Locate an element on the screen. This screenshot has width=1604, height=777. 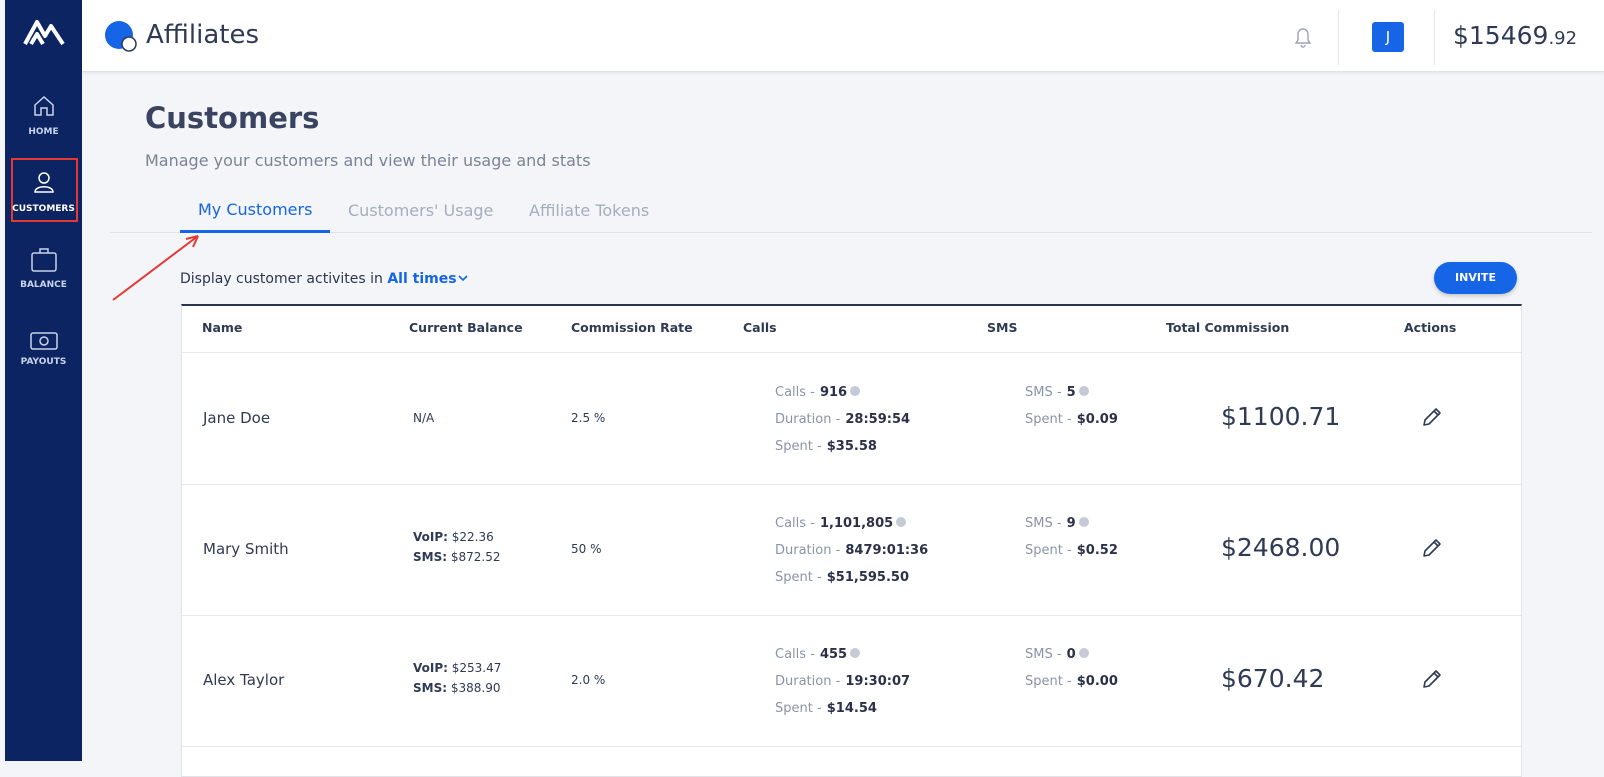
column-header: Calls is located at coordinates (760, 327).